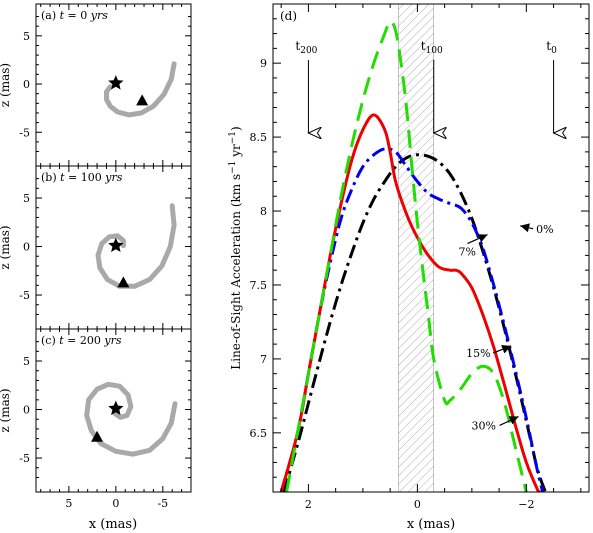 This screenshot has width=593, height=533. I want to click on panel-title: (a) t = 0 yrs, so click(74, 15).